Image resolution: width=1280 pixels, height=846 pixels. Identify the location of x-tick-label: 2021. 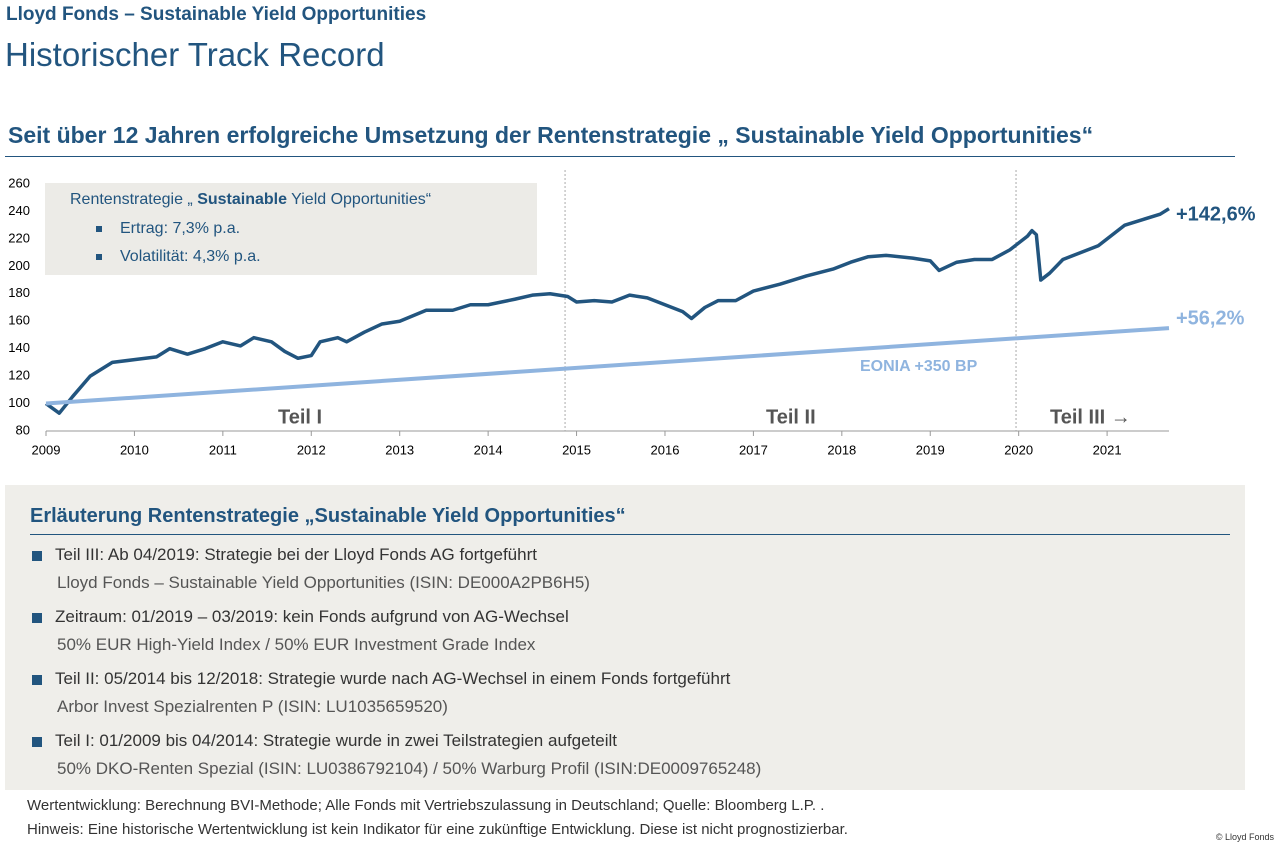
(1107, 449).